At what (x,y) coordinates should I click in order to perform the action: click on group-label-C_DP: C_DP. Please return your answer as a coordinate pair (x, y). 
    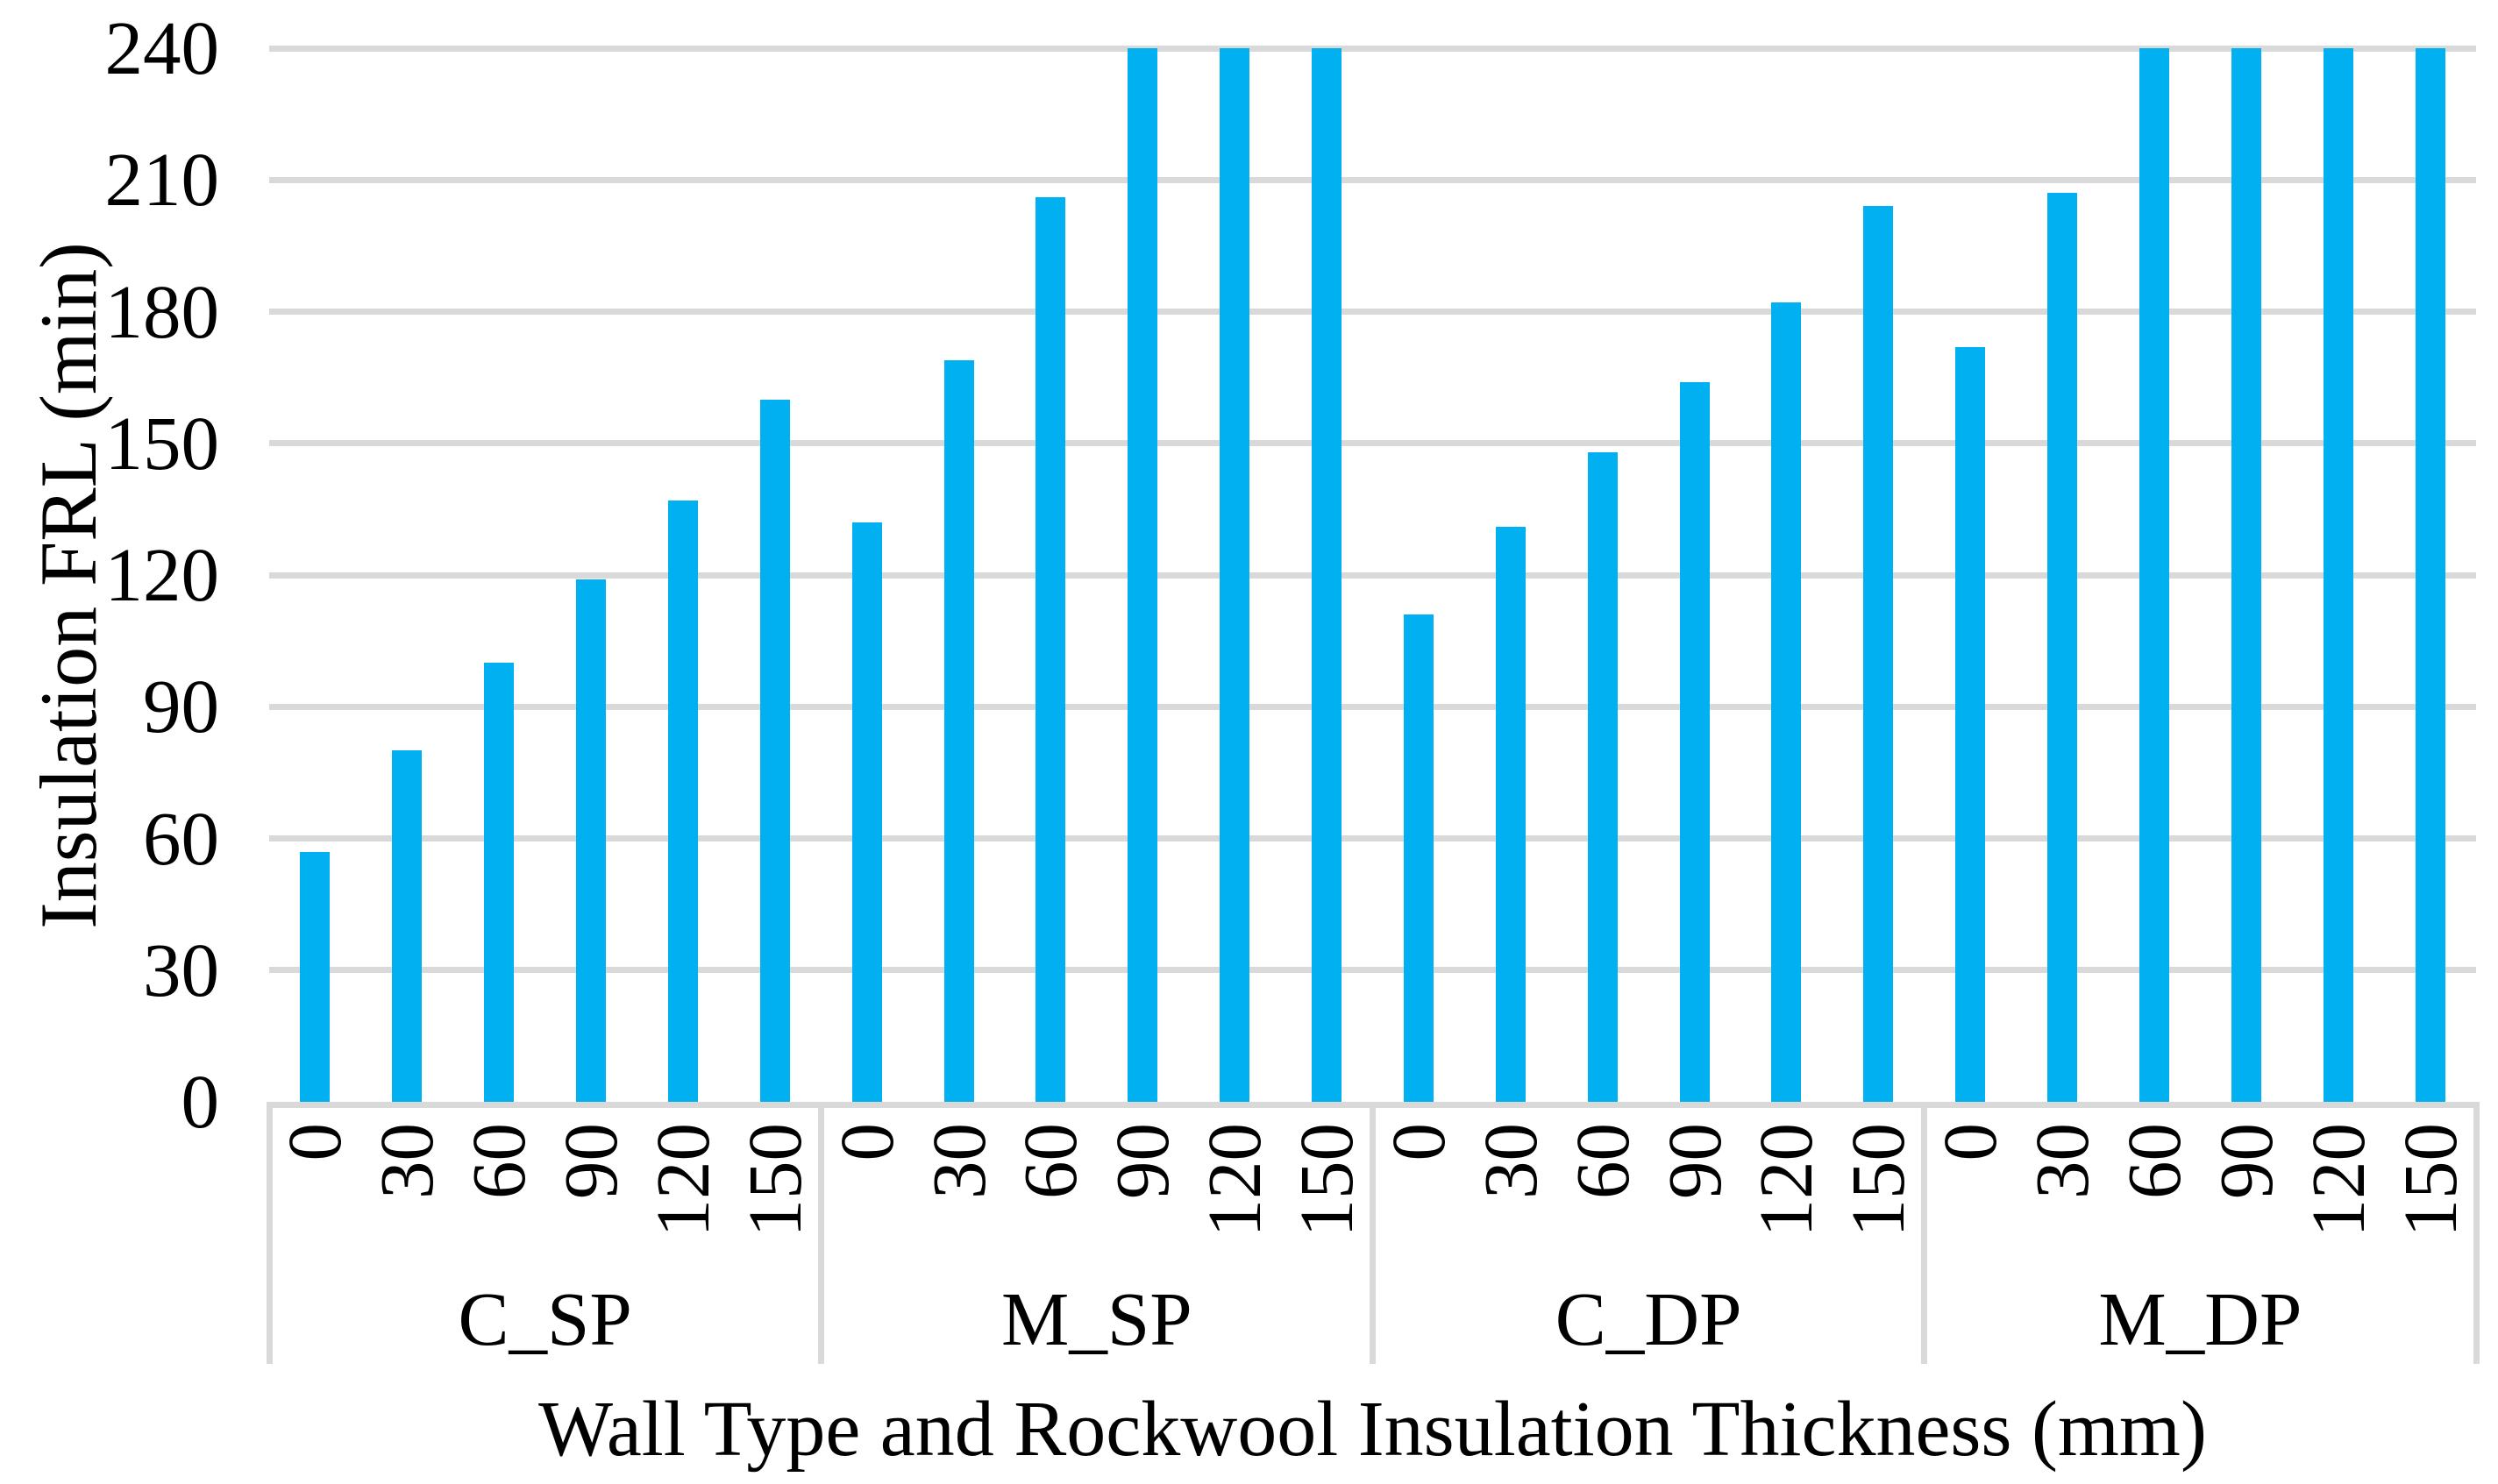
    Looking at the image, I should click on (1648, 1318).